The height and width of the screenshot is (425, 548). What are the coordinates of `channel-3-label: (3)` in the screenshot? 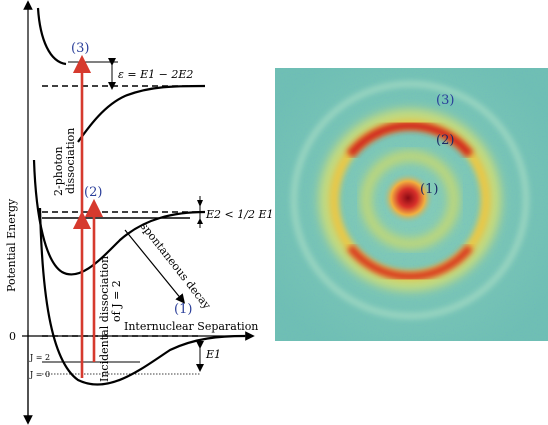 It's located at (80, 48).